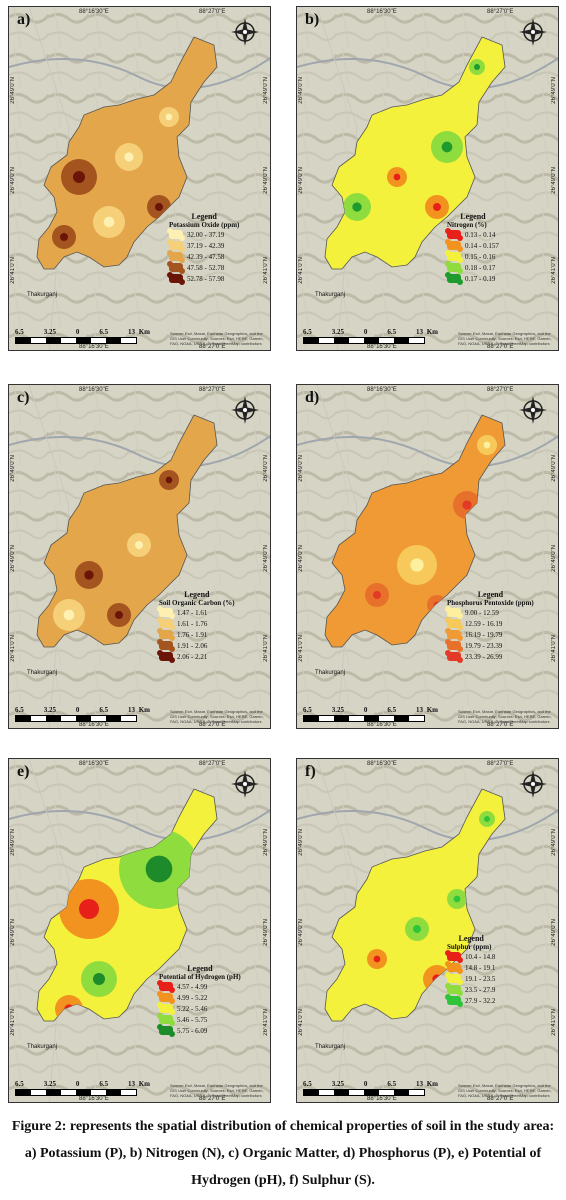 Image resolution: width=566 pixels, height=1200 pixels. I want to click on panel-label: e), so click(23, 771).